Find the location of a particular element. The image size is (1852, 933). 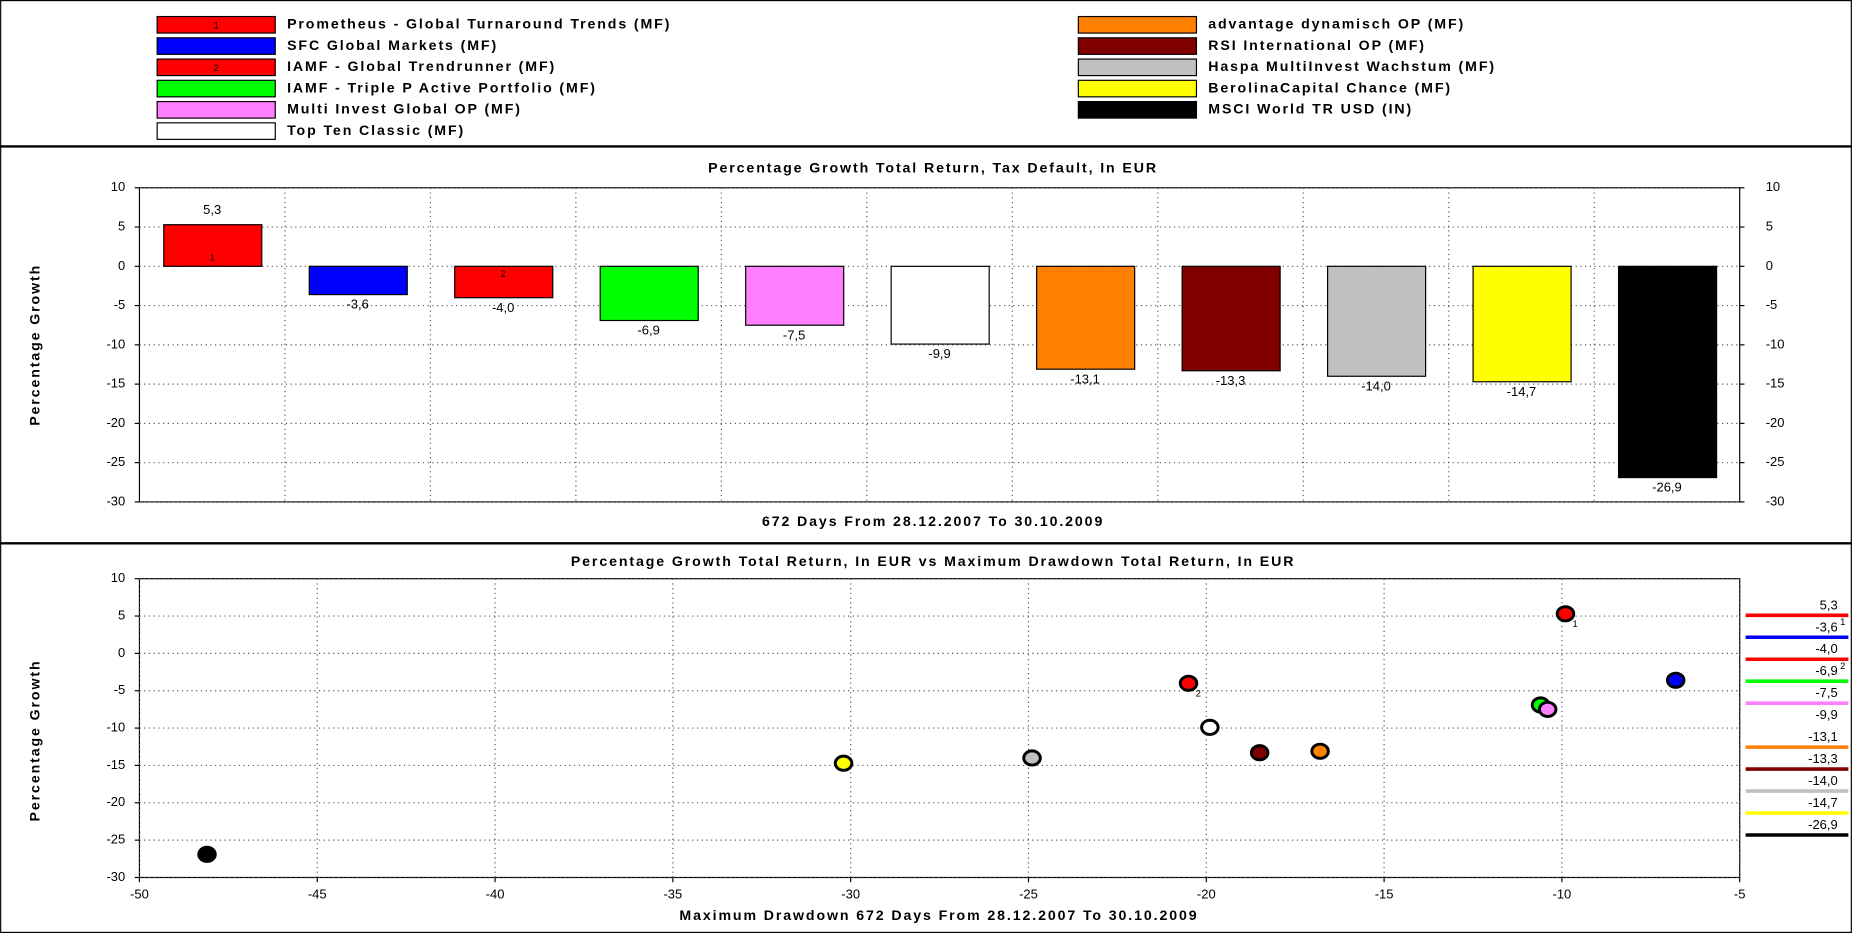

x-tick-label: -50 is located at coordinates (139, 894).